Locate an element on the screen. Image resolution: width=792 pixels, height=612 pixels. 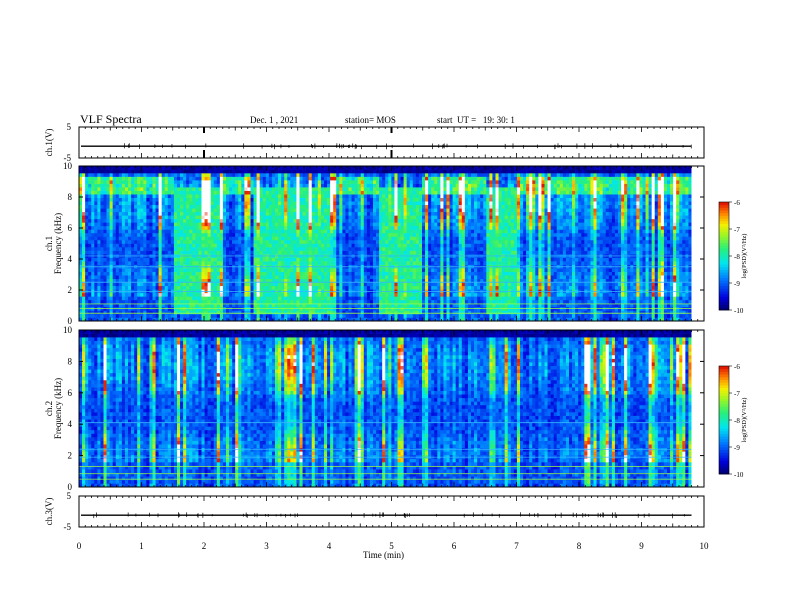
y-axis-label: ch.1(V) is located at coordinates (49, 143).